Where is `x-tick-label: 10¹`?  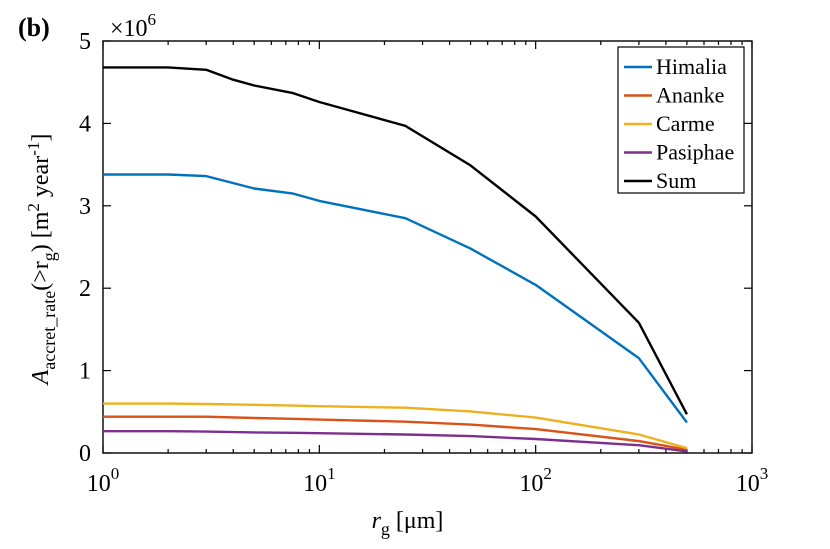
x-tick-label: 10¹ is located at coordinates (319, 480).